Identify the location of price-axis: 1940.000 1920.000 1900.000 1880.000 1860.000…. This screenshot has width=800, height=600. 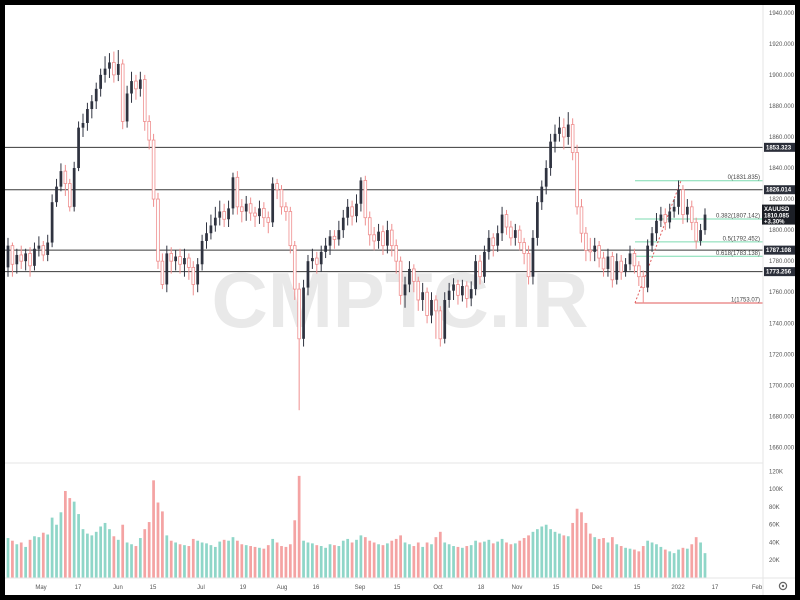
(782, 231).